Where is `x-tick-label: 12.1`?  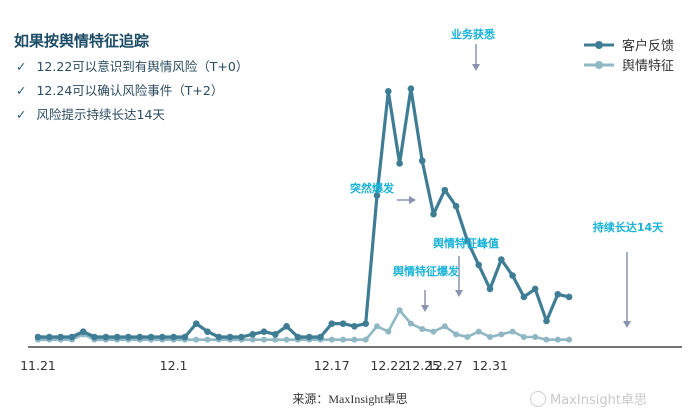
x-tick-label: 12.1 is located at coordinates (174, 365).